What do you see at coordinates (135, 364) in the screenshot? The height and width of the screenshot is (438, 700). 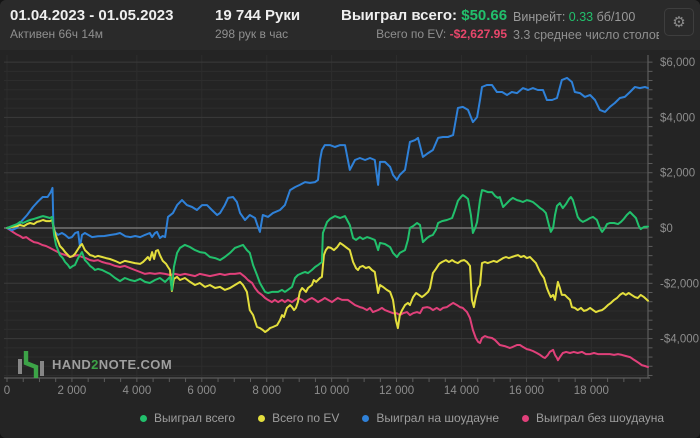 I see `logo-text-note: NOTE.COM` at bounding box center [135, 364].